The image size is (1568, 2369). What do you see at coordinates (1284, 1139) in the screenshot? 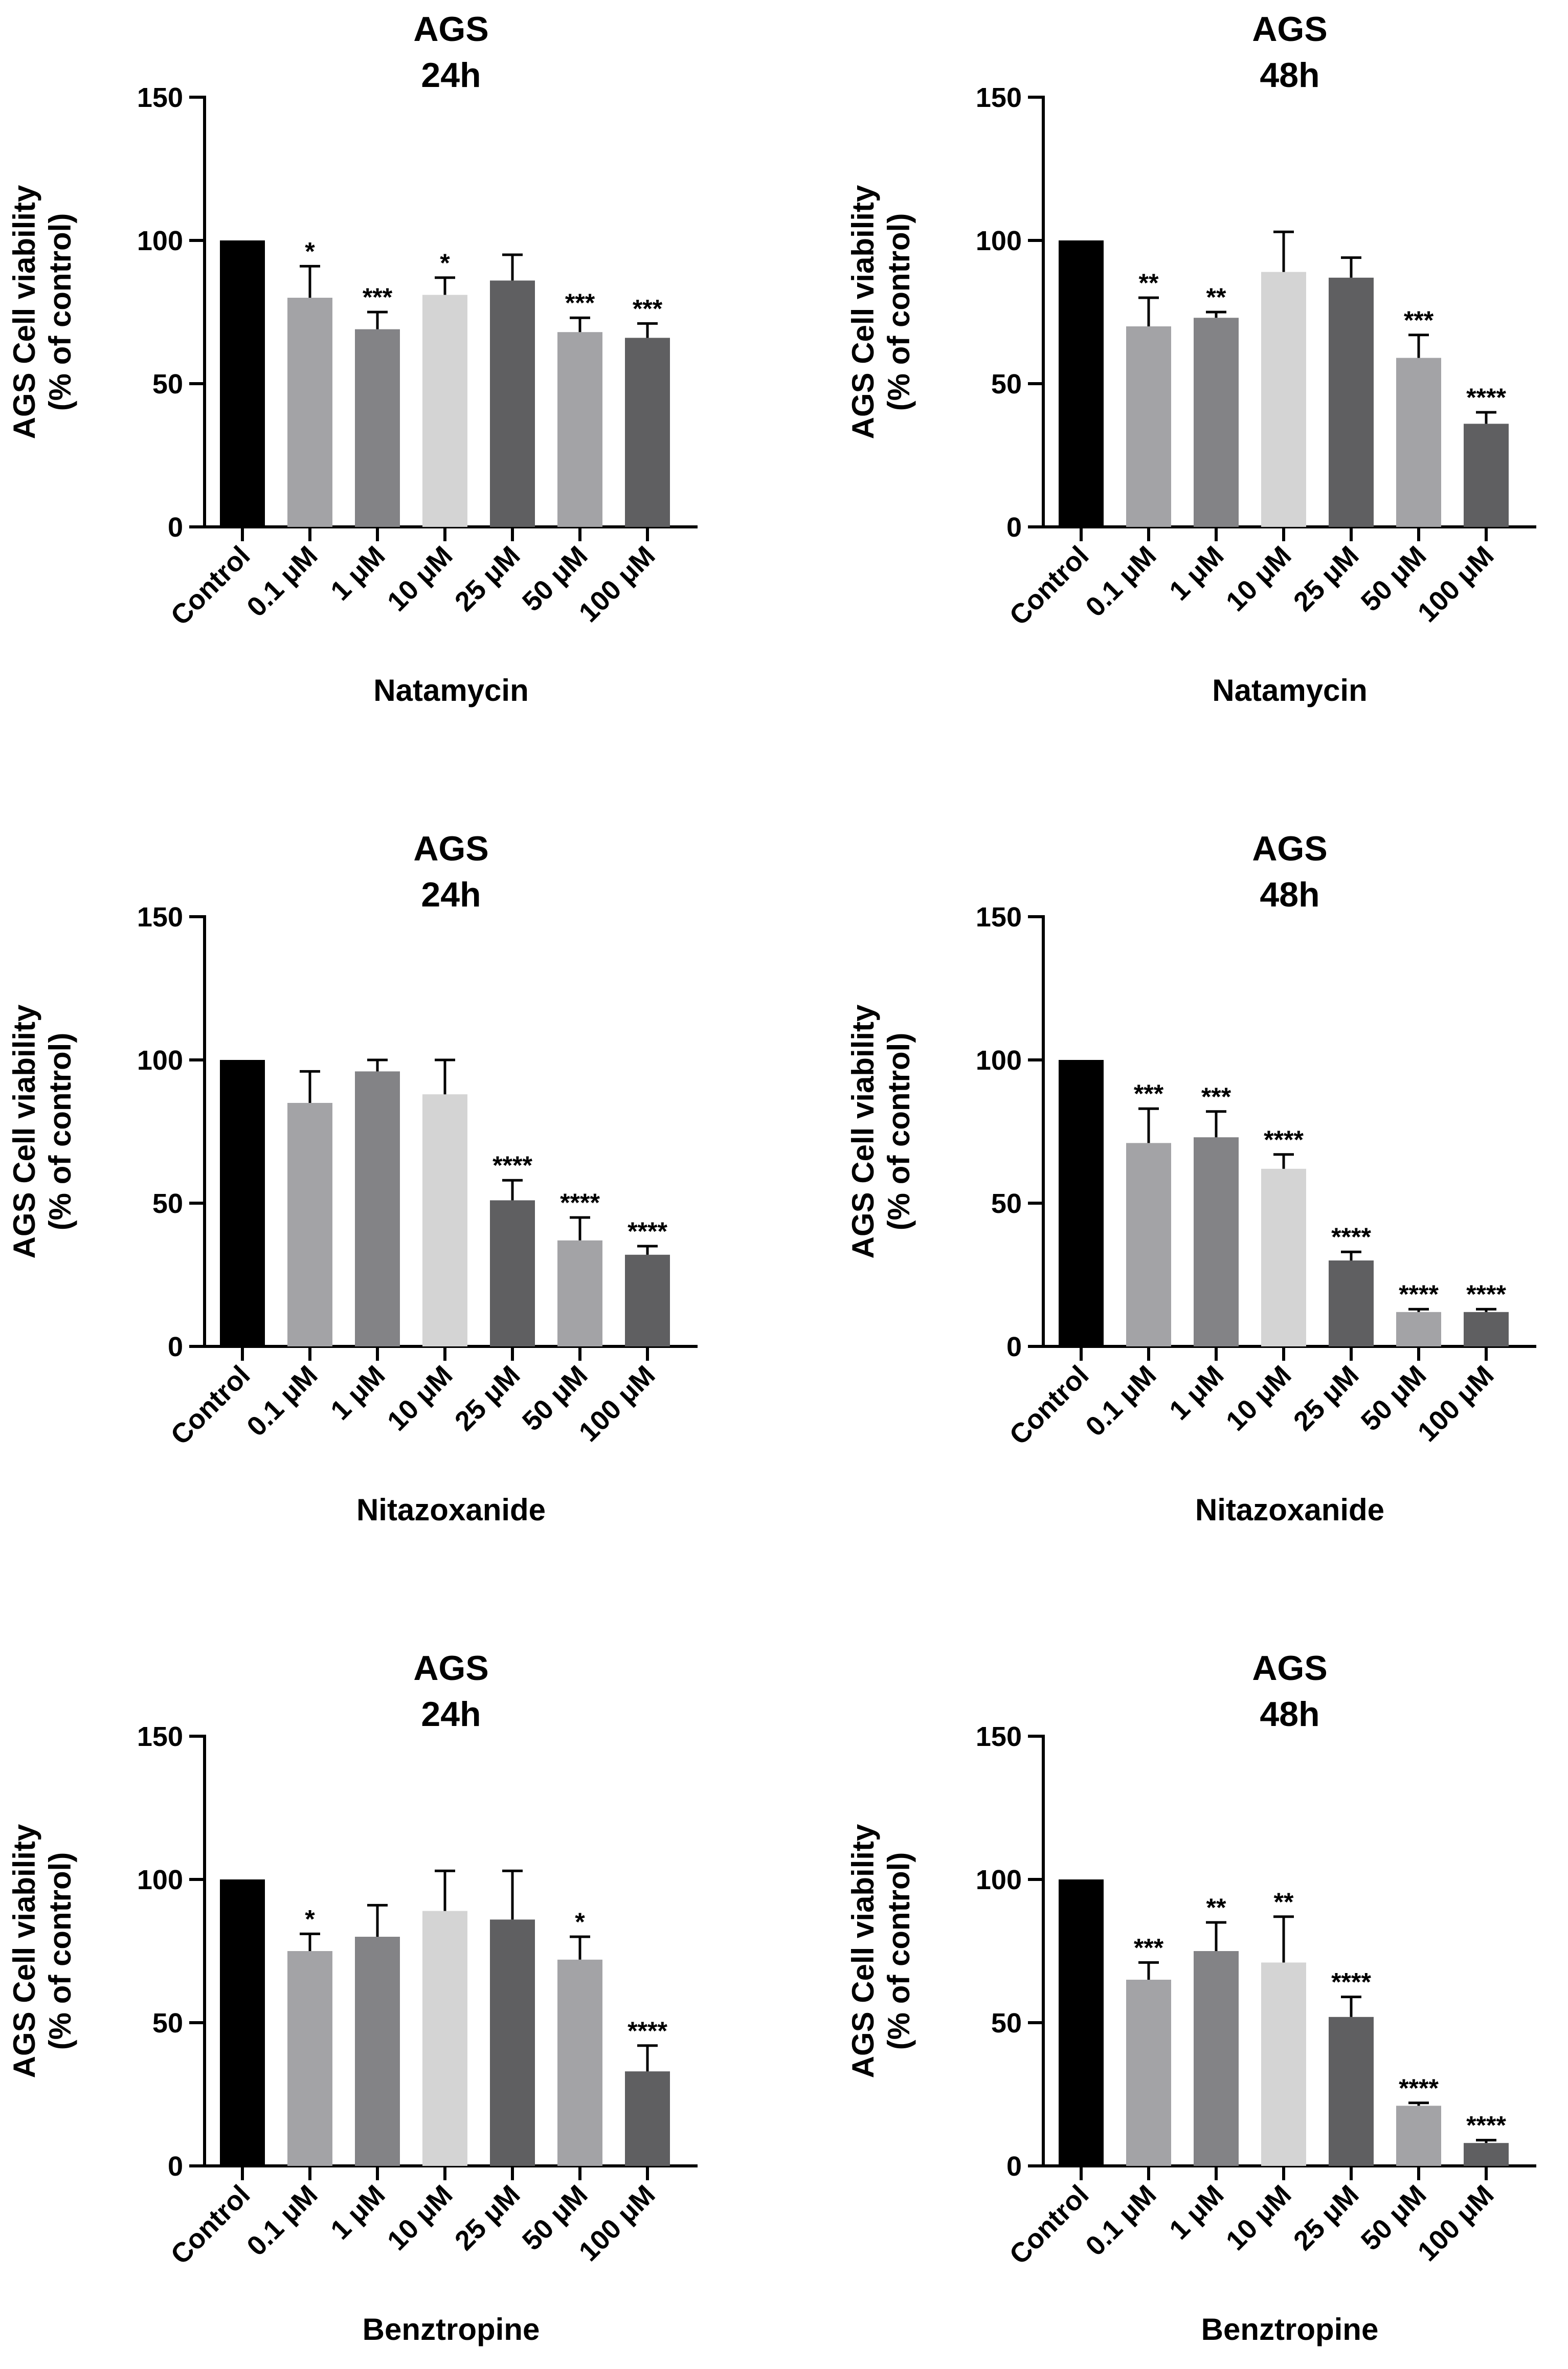
I see `significance-mark-4: ****` at bounding box center [1284, 1139].